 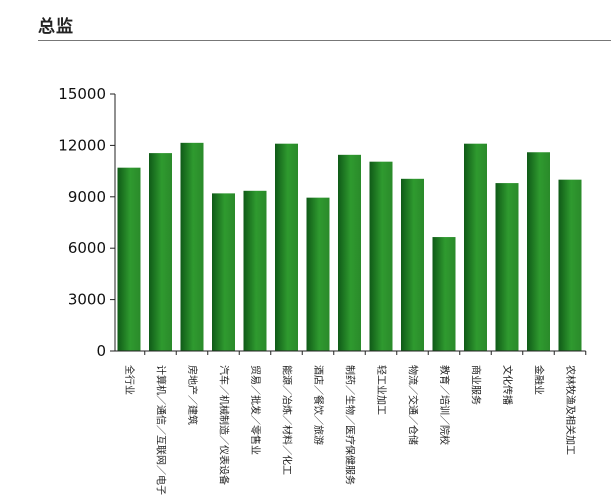 What do you see at coordinates (87, 300) in the screenshot?
I see `y-tick-label: 3000` at bounding box center [87, 300].